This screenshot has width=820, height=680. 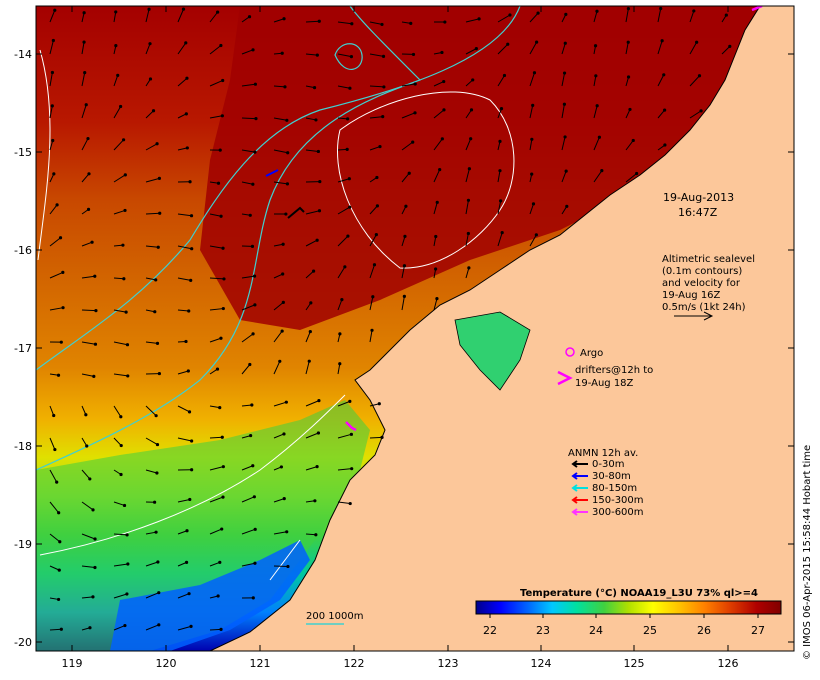 What do you see at coordinates (260, 663) in the screenshot?
I see `lon-tick-label: 121` at bounding box center [260, 663].